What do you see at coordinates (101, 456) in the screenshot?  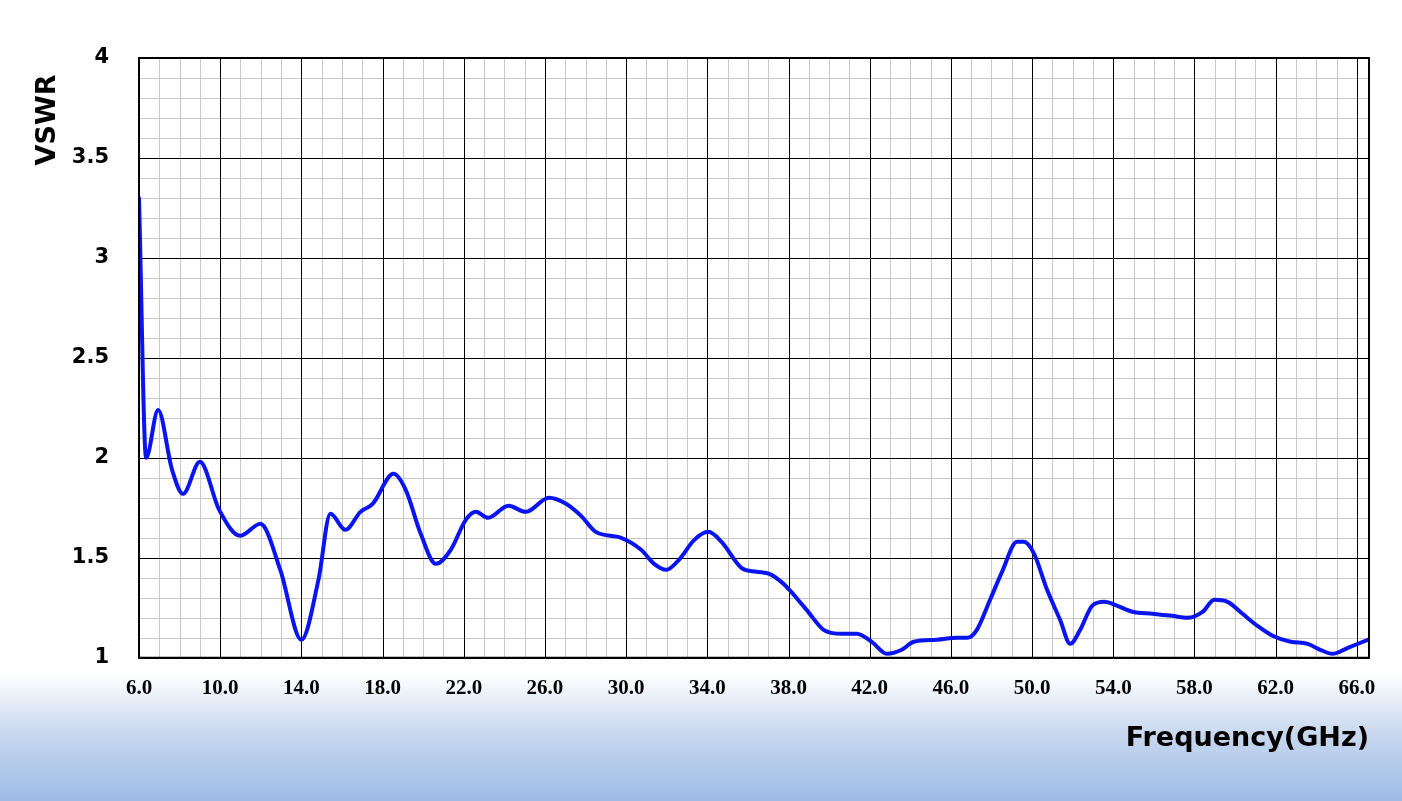 I see `y-tick-label: 2` at bounding box center [101, 456].